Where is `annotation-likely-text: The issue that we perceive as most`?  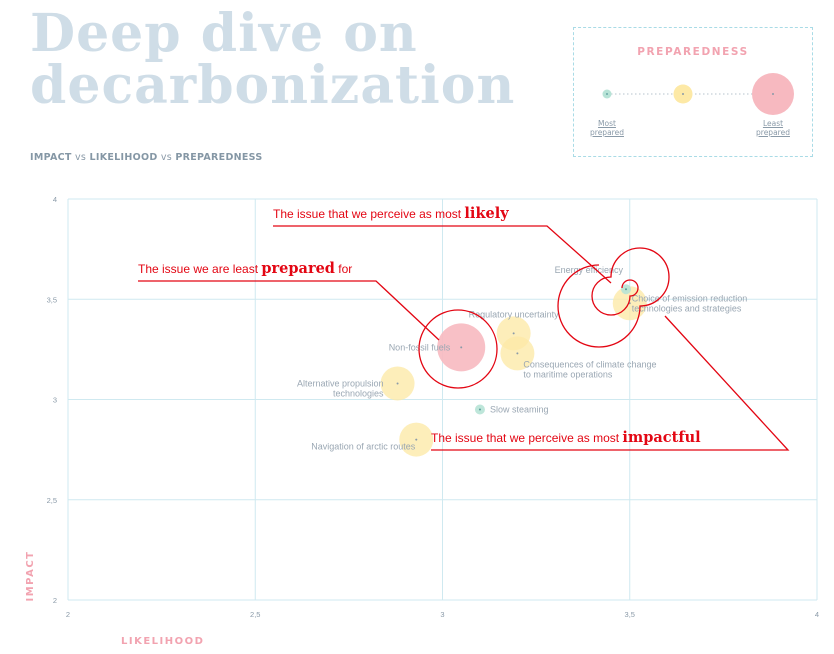
annotation-likely-text: The issue that we perceive as most is located at coordinates (368, 214).